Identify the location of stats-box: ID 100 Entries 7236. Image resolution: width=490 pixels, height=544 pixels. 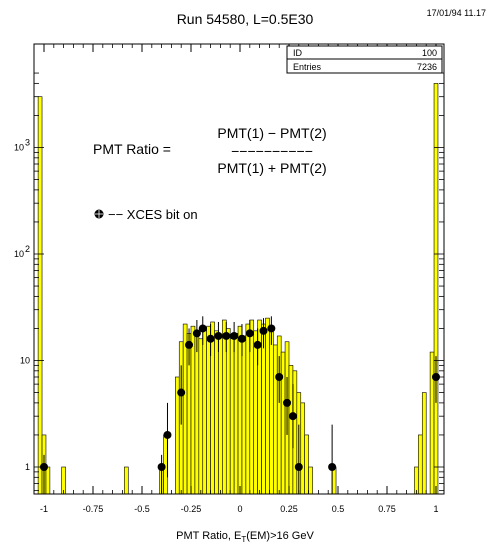
(364, 59).